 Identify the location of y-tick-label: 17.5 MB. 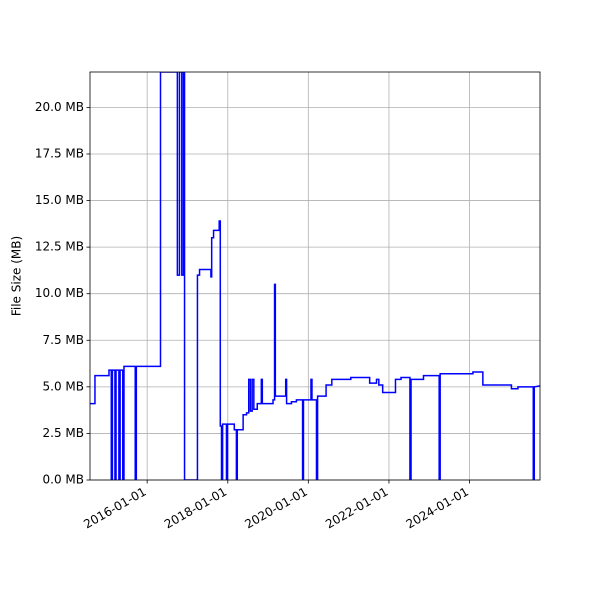
(59, 153).